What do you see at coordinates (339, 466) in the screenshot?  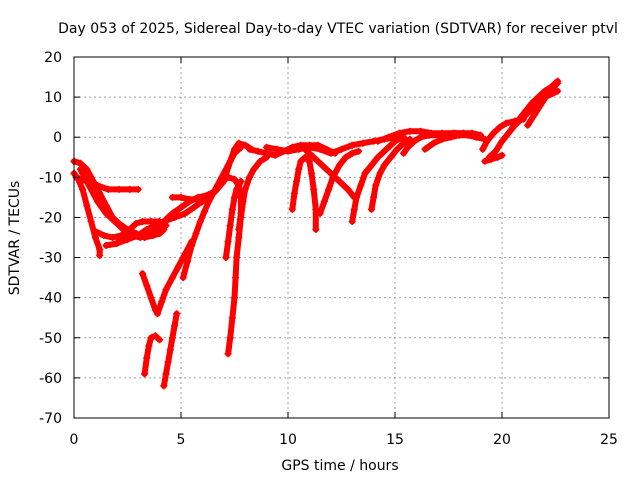 I see `x-axis-label: GPS time / hours` at bounding box center [339, 466].